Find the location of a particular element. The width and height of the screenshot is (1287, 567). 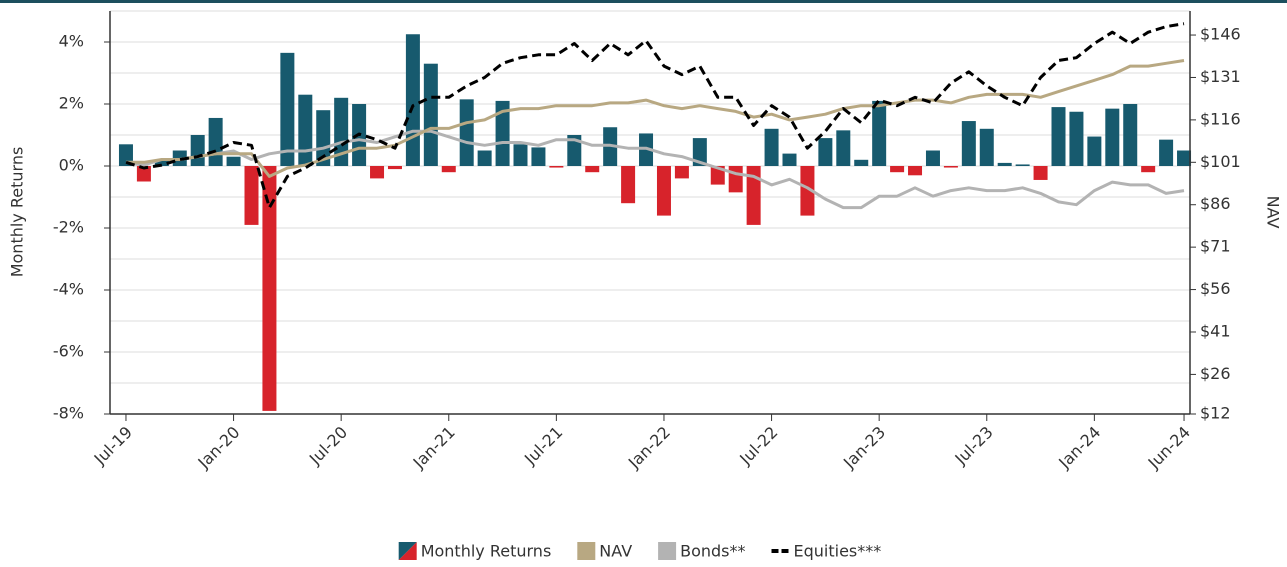

y-tick-label: 0% is located at coordinates (71, 165).